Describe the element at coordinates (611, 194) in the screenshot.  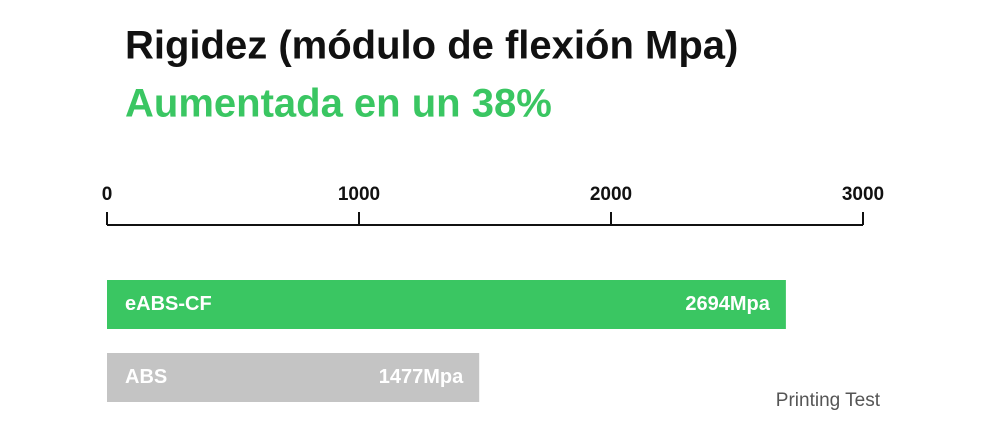
I see `x-tick-label: 2000` at that location.